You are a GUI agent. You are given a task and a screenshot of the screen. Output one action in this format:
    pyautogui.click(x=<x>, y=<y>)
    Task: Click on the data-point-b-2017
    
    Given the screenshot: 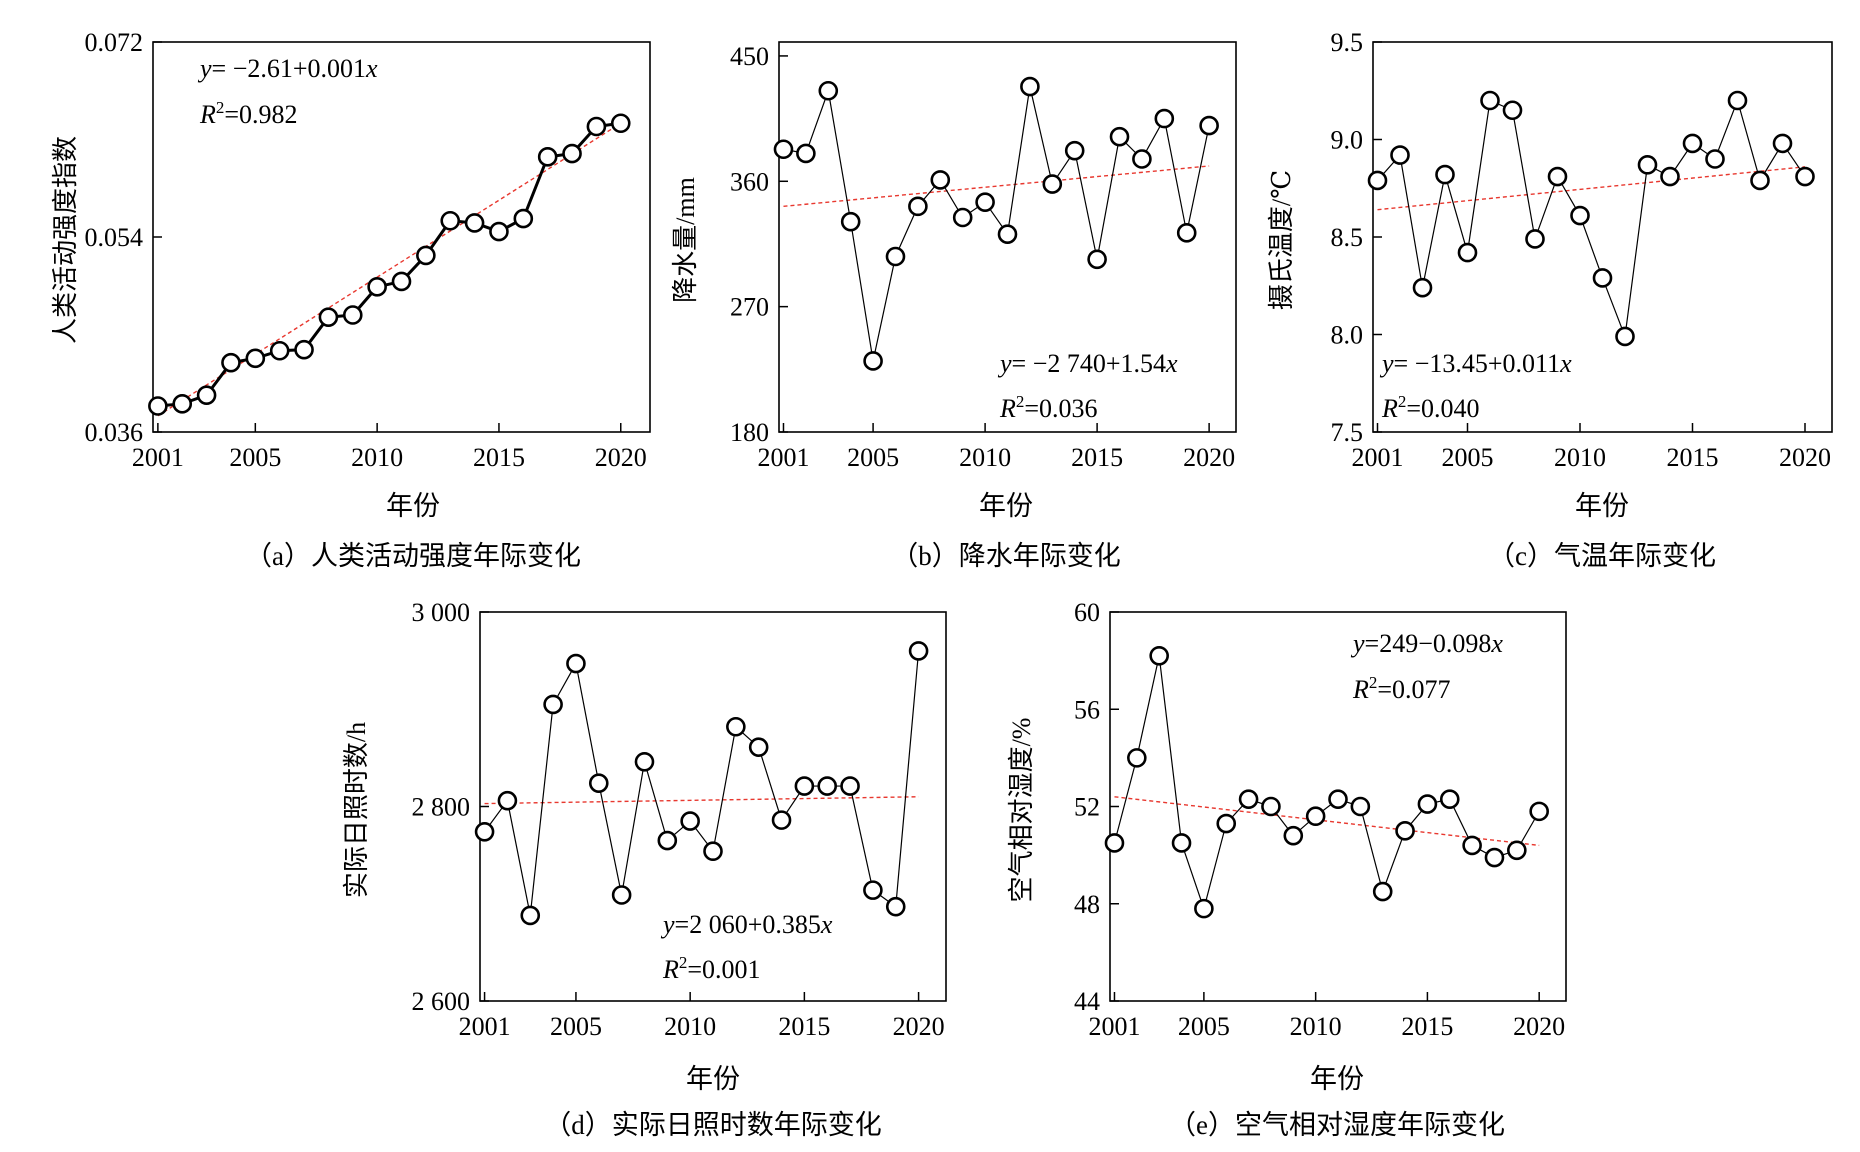 What is the action you would take?
    pyautogui.click(x=1142, y=159)
    